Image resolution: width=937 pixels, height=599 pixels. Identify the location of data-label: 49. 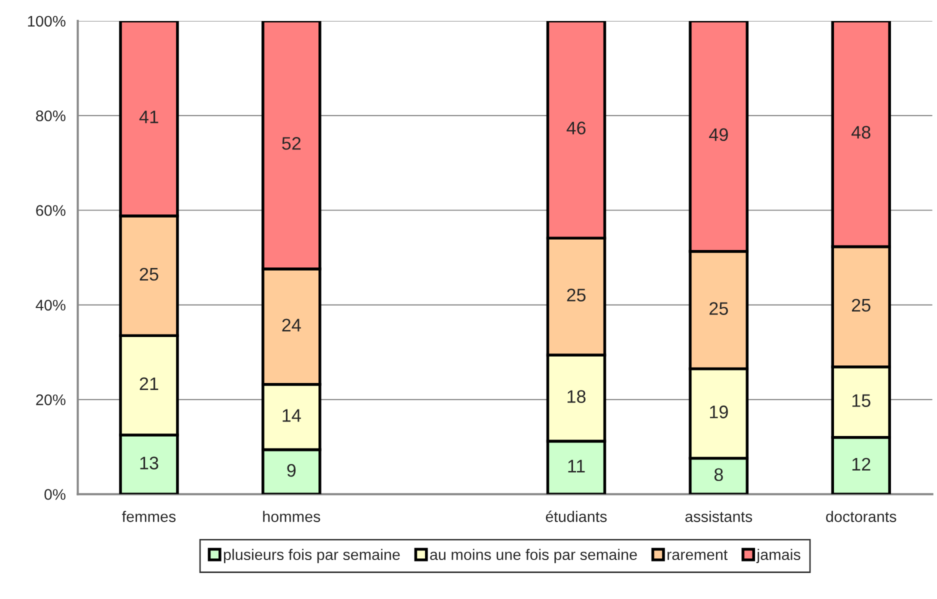
(718, 135).